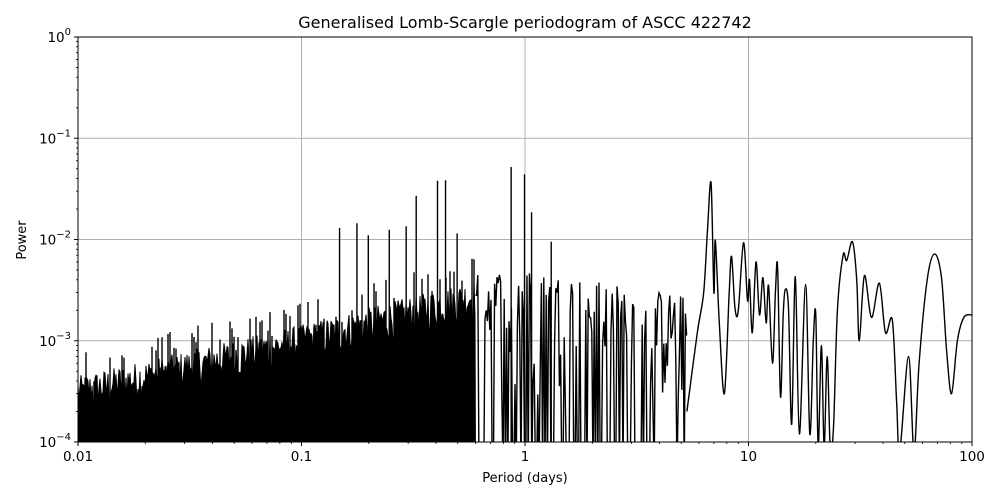 This screenshot has width=1000, height=500. I want to click on y-tick-label: 10⁻², so click(55, 239).